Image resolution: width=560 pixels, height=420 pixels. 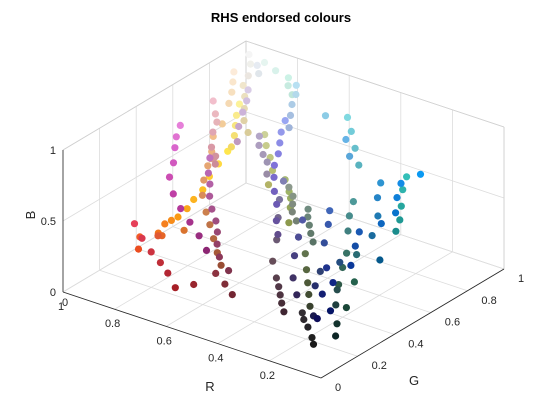 What do you see at coordinates (379, 366) in the screenshot?
I see `g-tick-label: 0.2` at bounding box center [379, 366].